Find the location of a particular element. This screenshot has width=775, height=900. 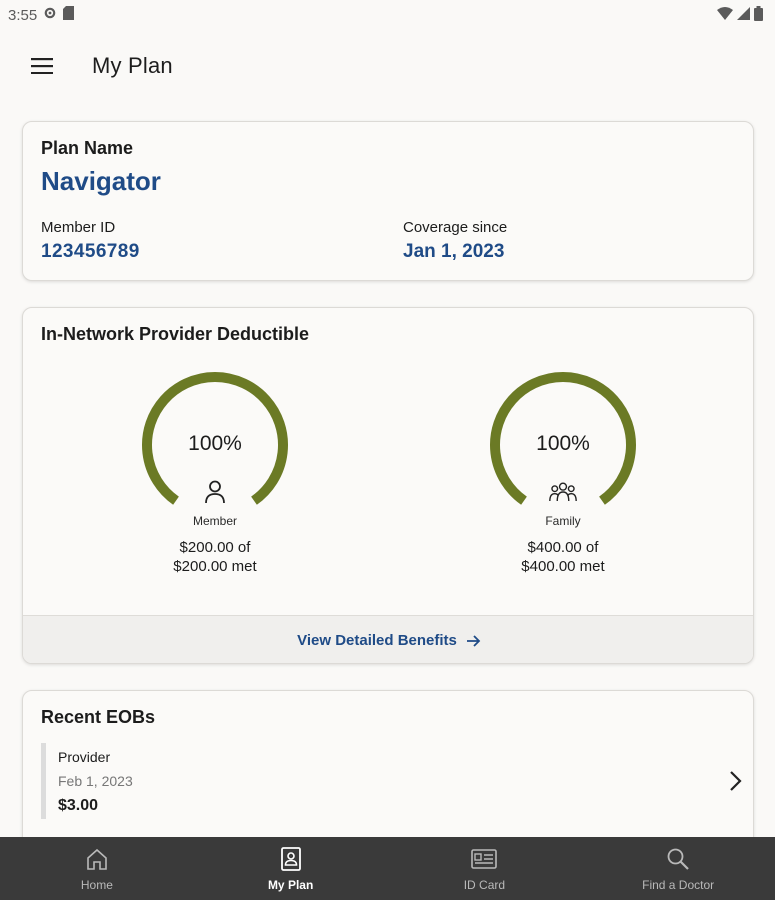

plan-name-label: Plan Name is located at coordinates (87, 148).